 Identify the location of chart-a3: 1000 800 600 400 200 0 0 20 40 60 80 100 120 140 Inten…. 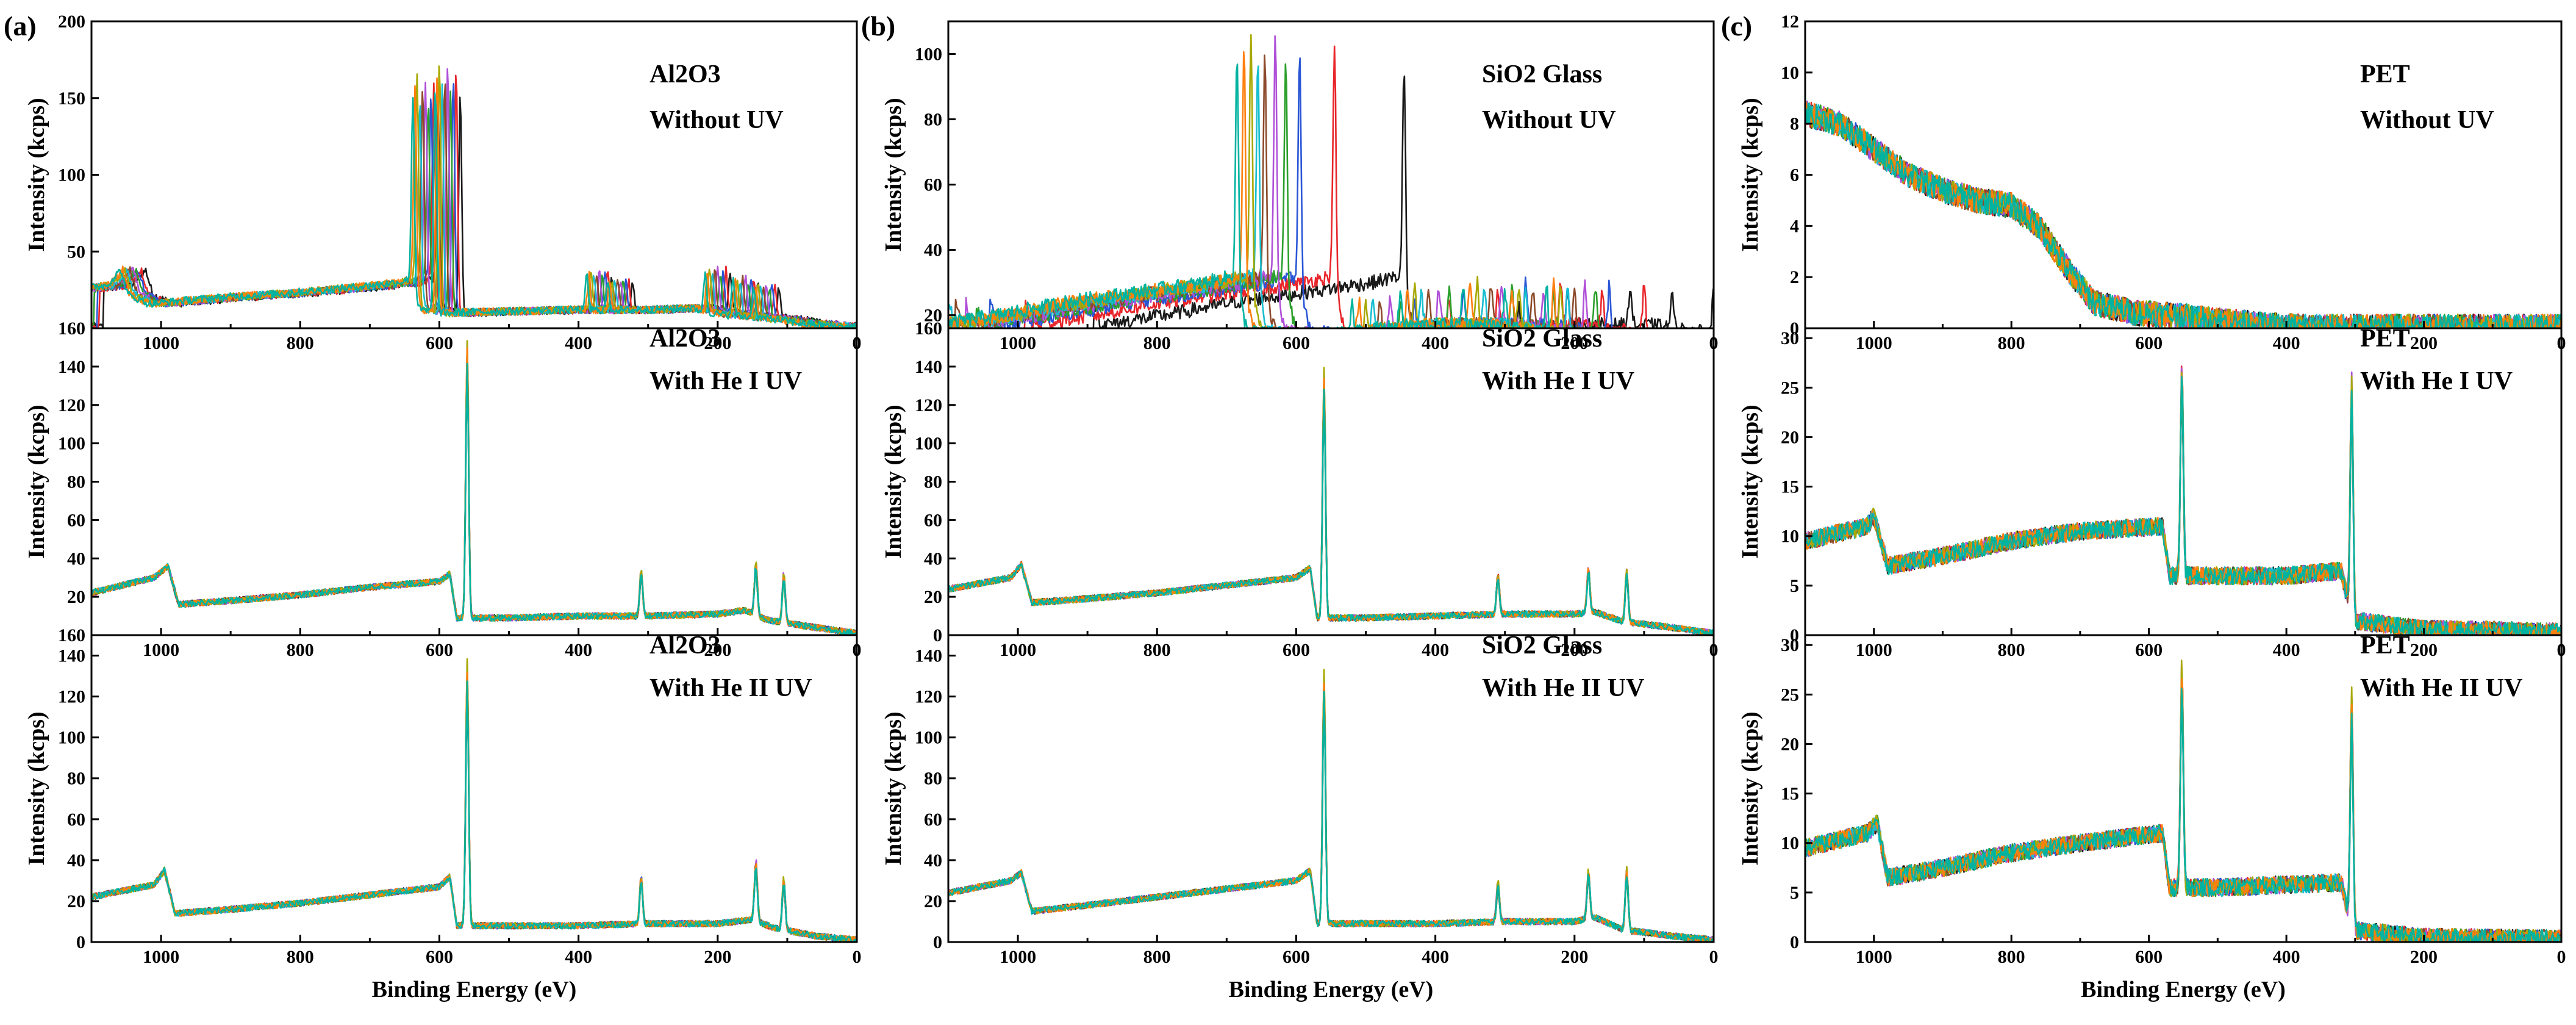
(443, 817).